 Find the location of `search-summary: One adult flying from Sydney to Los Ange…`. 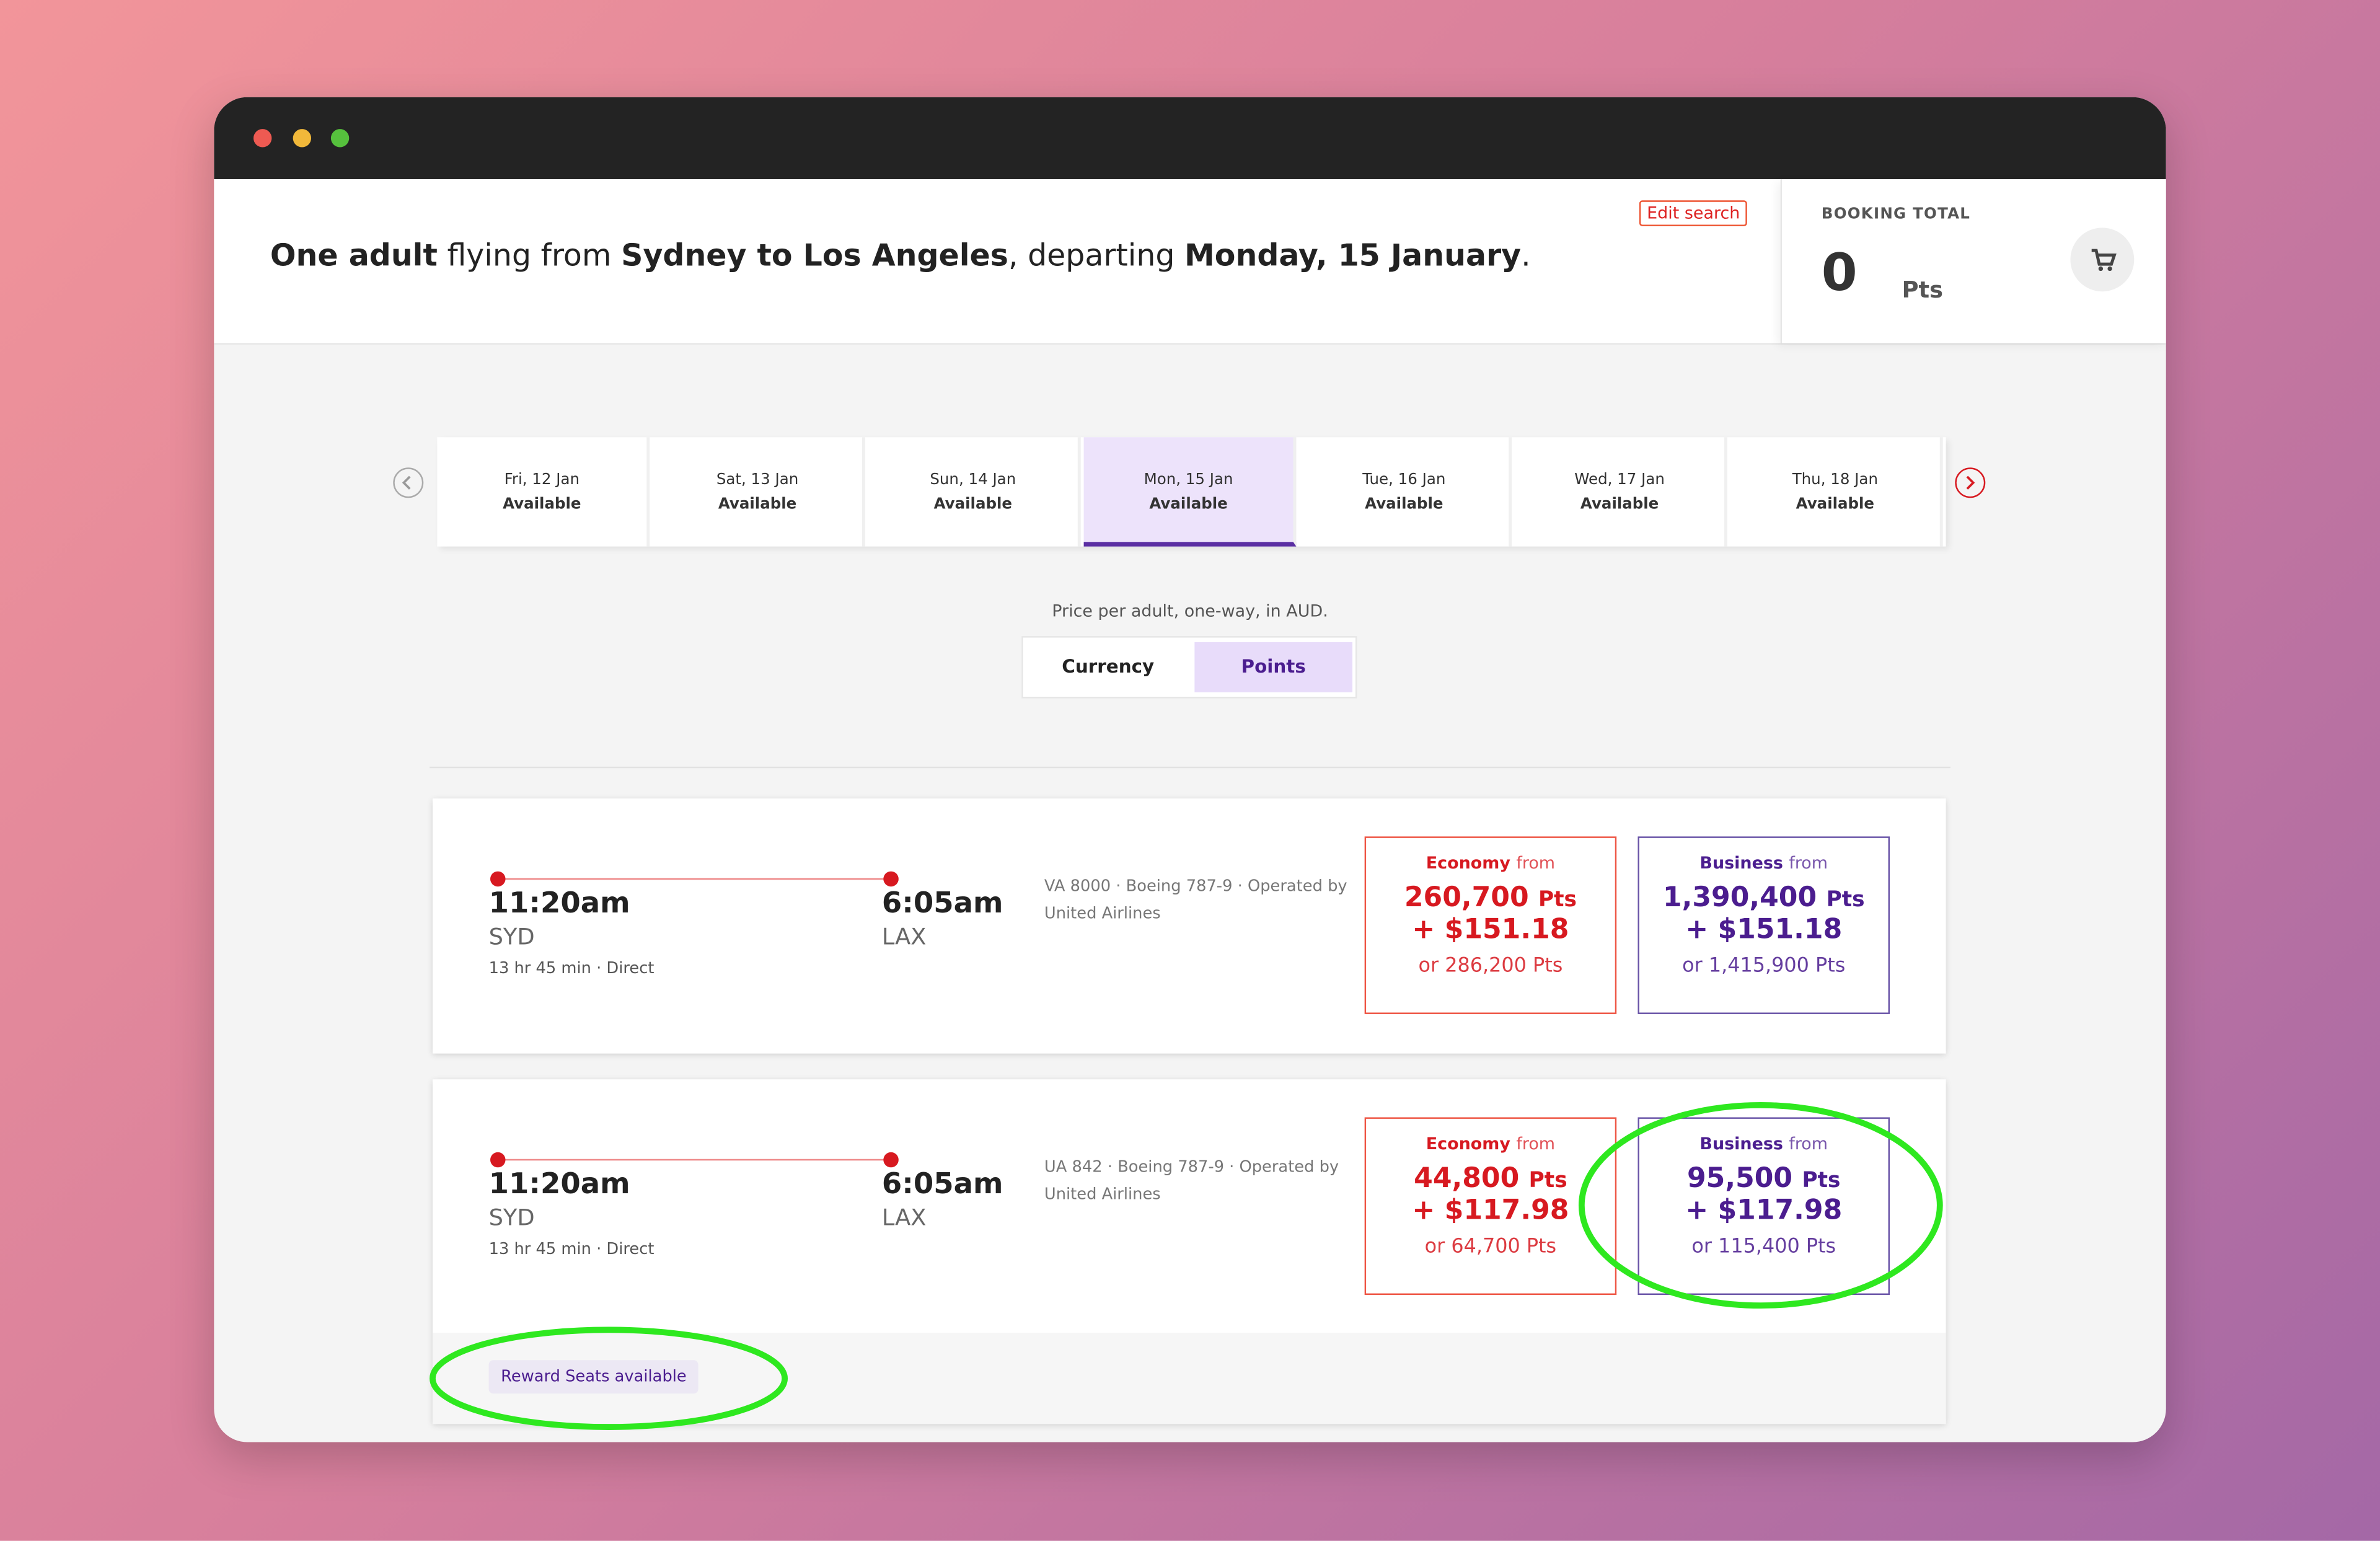

search-summary: One adult flying from Sydney to Los Ange… is located at coordinates (900, 255).